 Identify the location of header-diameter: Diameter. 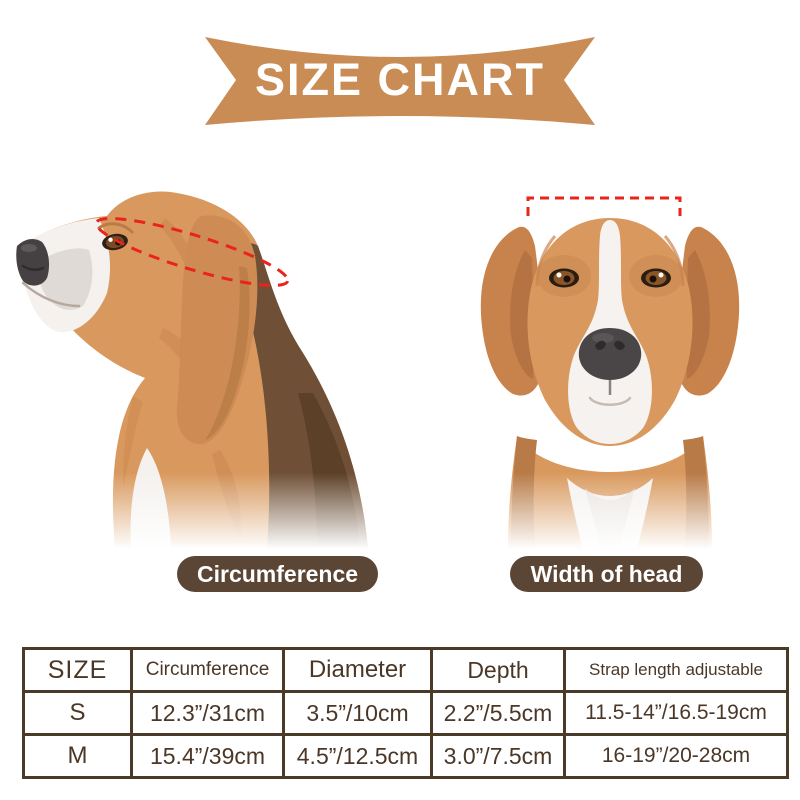
(357, 670).